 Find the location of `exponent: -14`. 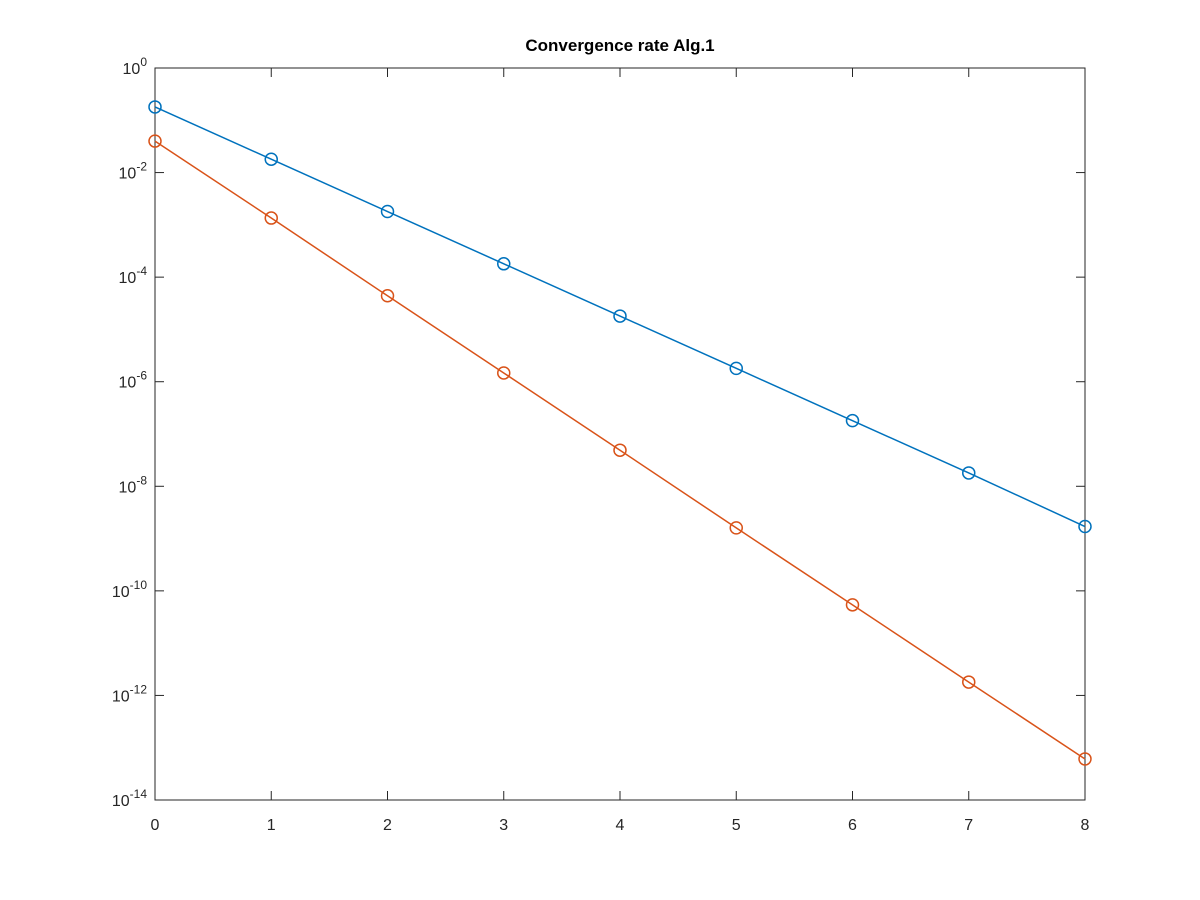

exponent: -14 is located at coordinates (139, 794).